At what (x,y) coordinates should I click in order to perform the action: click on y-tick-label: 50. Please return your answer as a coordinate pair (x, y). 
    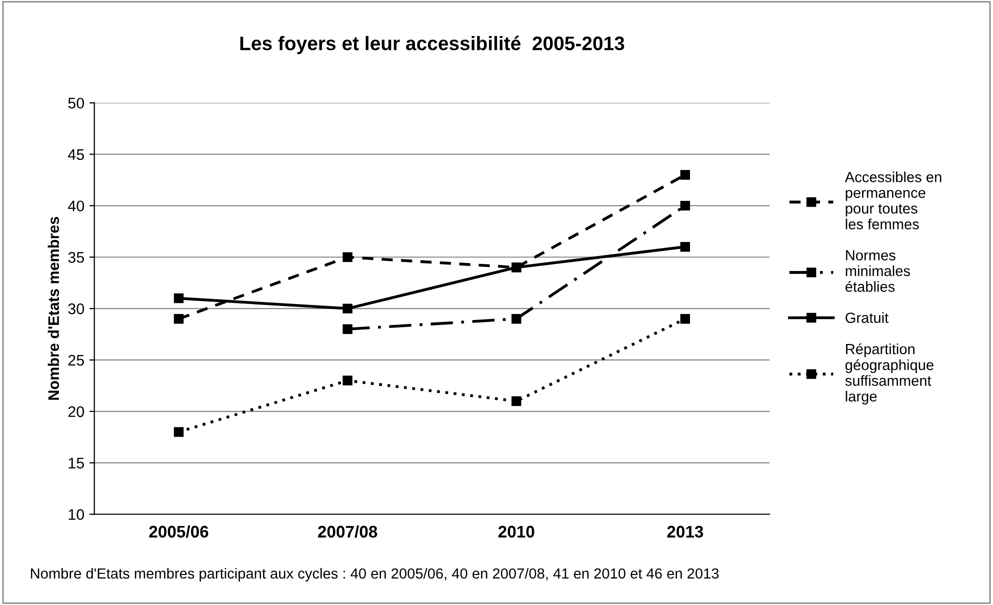
    Looking at the image, I should click on (76, 103).